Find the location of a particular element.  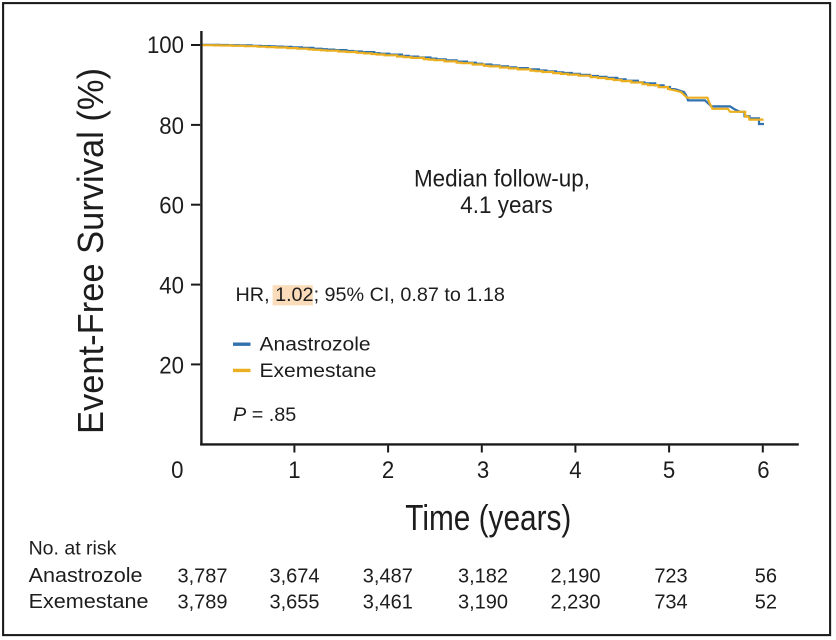

svg-text: Median follow-up, is located at coordinates (502, 177).